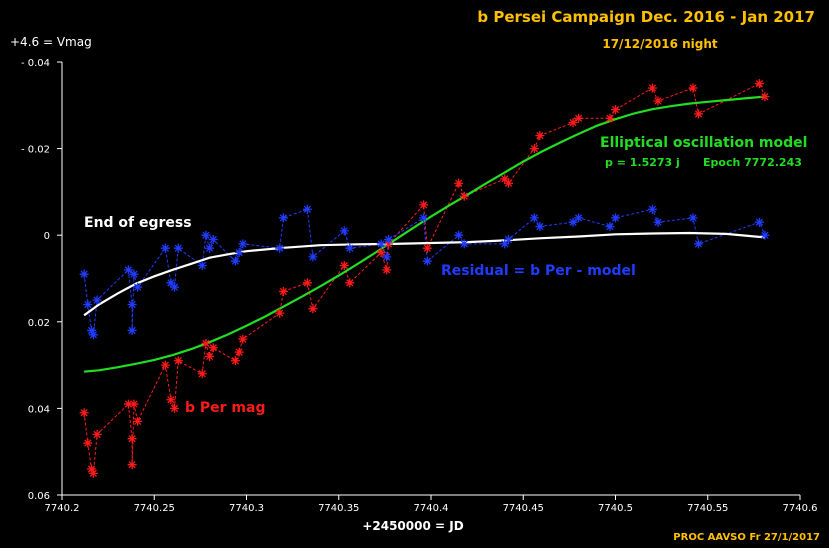 The image size is (829, 548). What do you see at coordinates (703, 143) in the screenshot?
I see `model-annotation-title: Elliptical oscillation model` at bounding box center [703, 143].